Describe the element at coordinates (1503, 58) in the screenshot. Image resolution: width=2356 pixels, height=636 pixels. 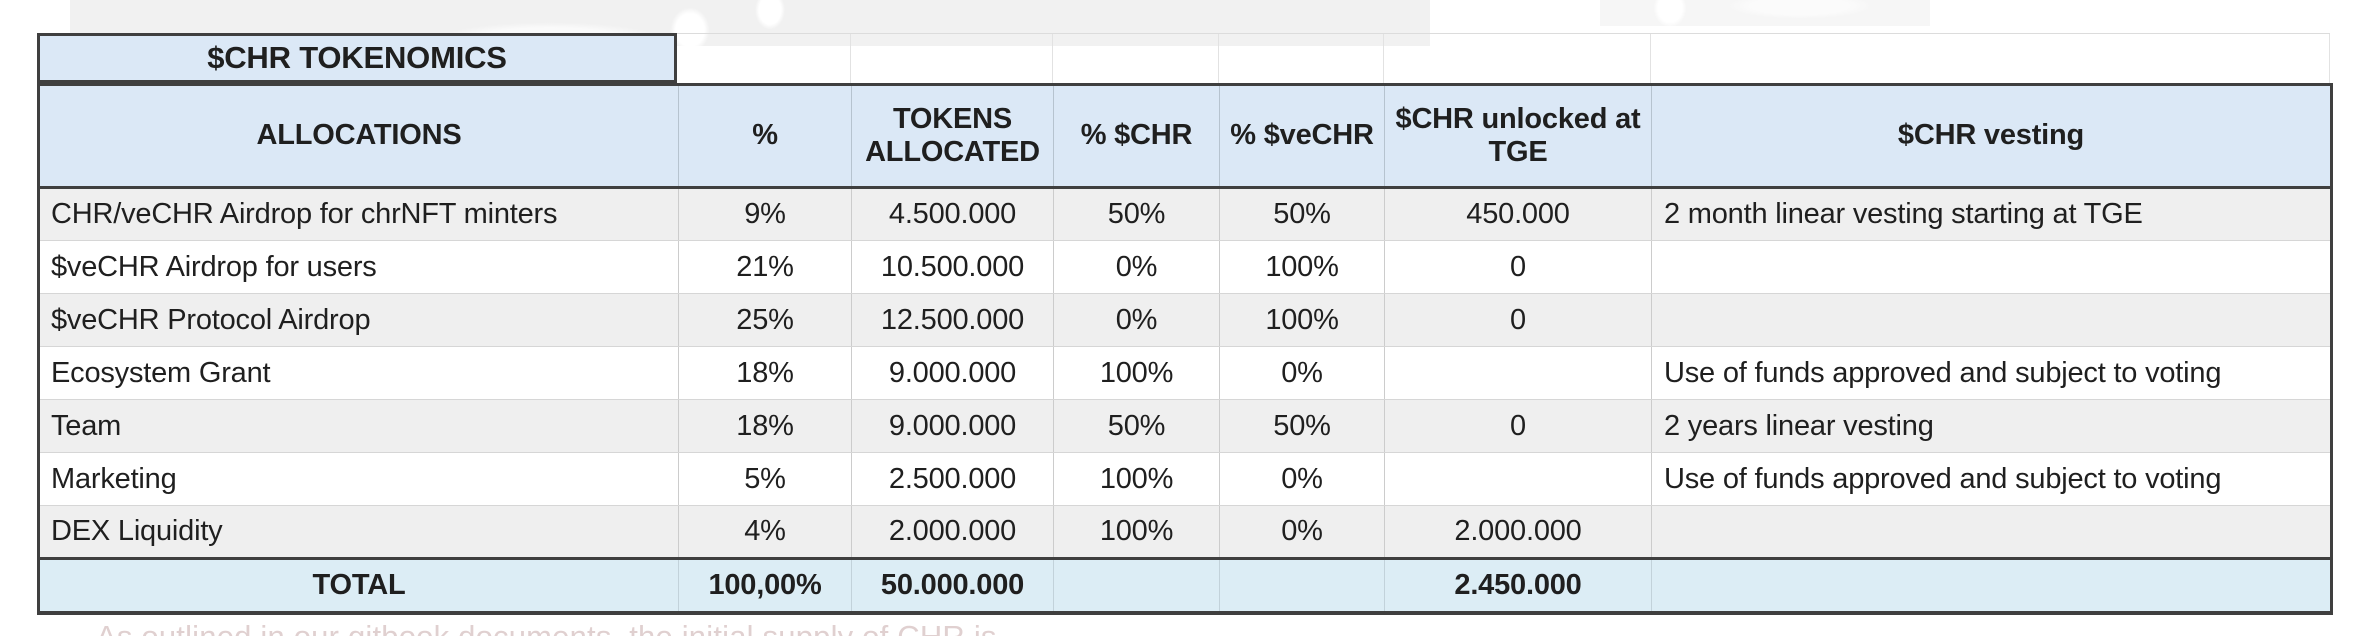
I see `empty-gridline-row` at that location.